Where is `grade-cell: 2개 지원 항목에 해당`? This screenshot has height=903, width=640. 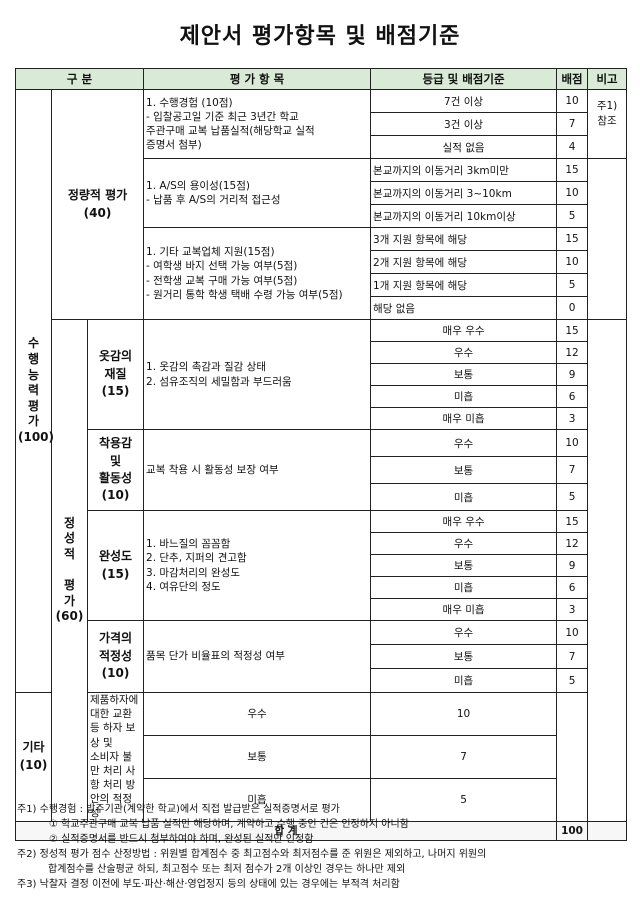
grade-cell: 2개 지원 항목에 해당 is located at coordinates (464, 262).